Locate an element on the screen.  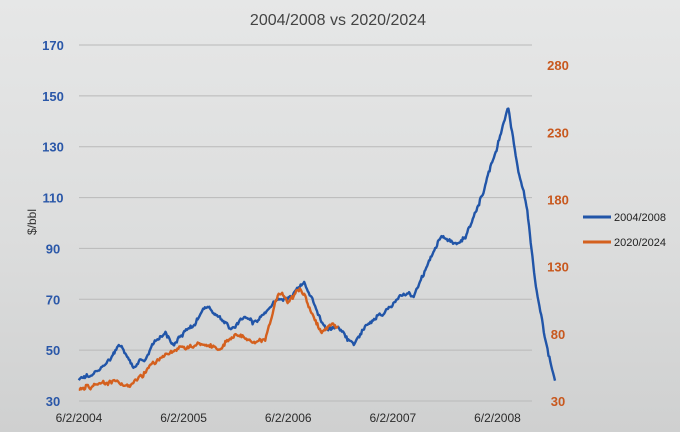
right-tick-label: 280 is located at coordinates (558, 65).